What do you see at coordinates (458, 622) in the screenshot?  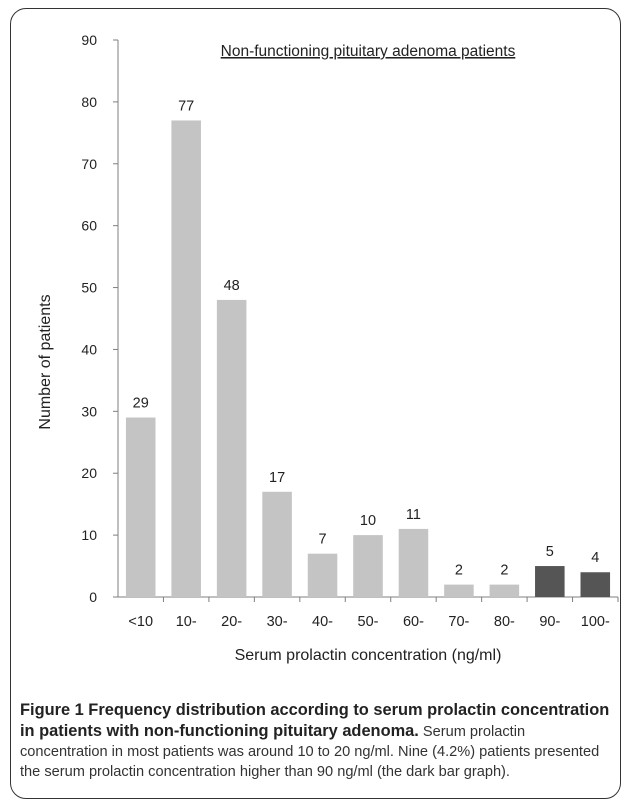 I see `x-tick-label: 70-` at bounding box center [458, 622].